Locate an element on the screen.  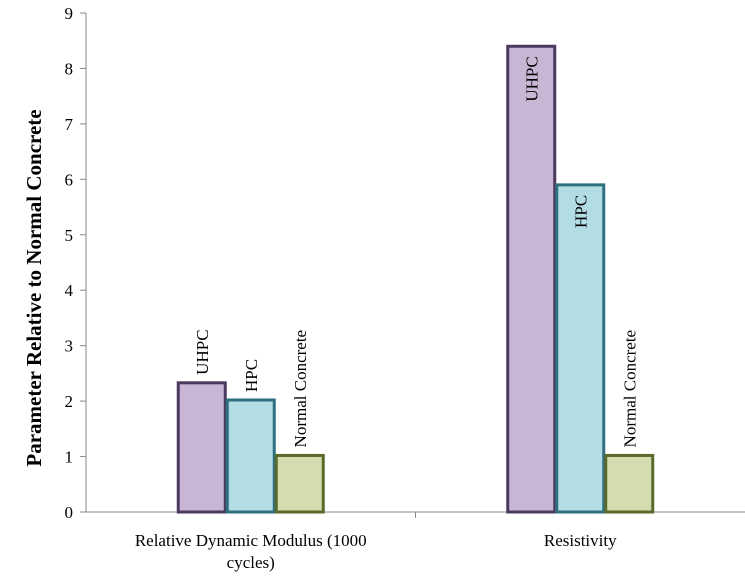
y-tick-label: 3 is located at coordinates (69, 346).